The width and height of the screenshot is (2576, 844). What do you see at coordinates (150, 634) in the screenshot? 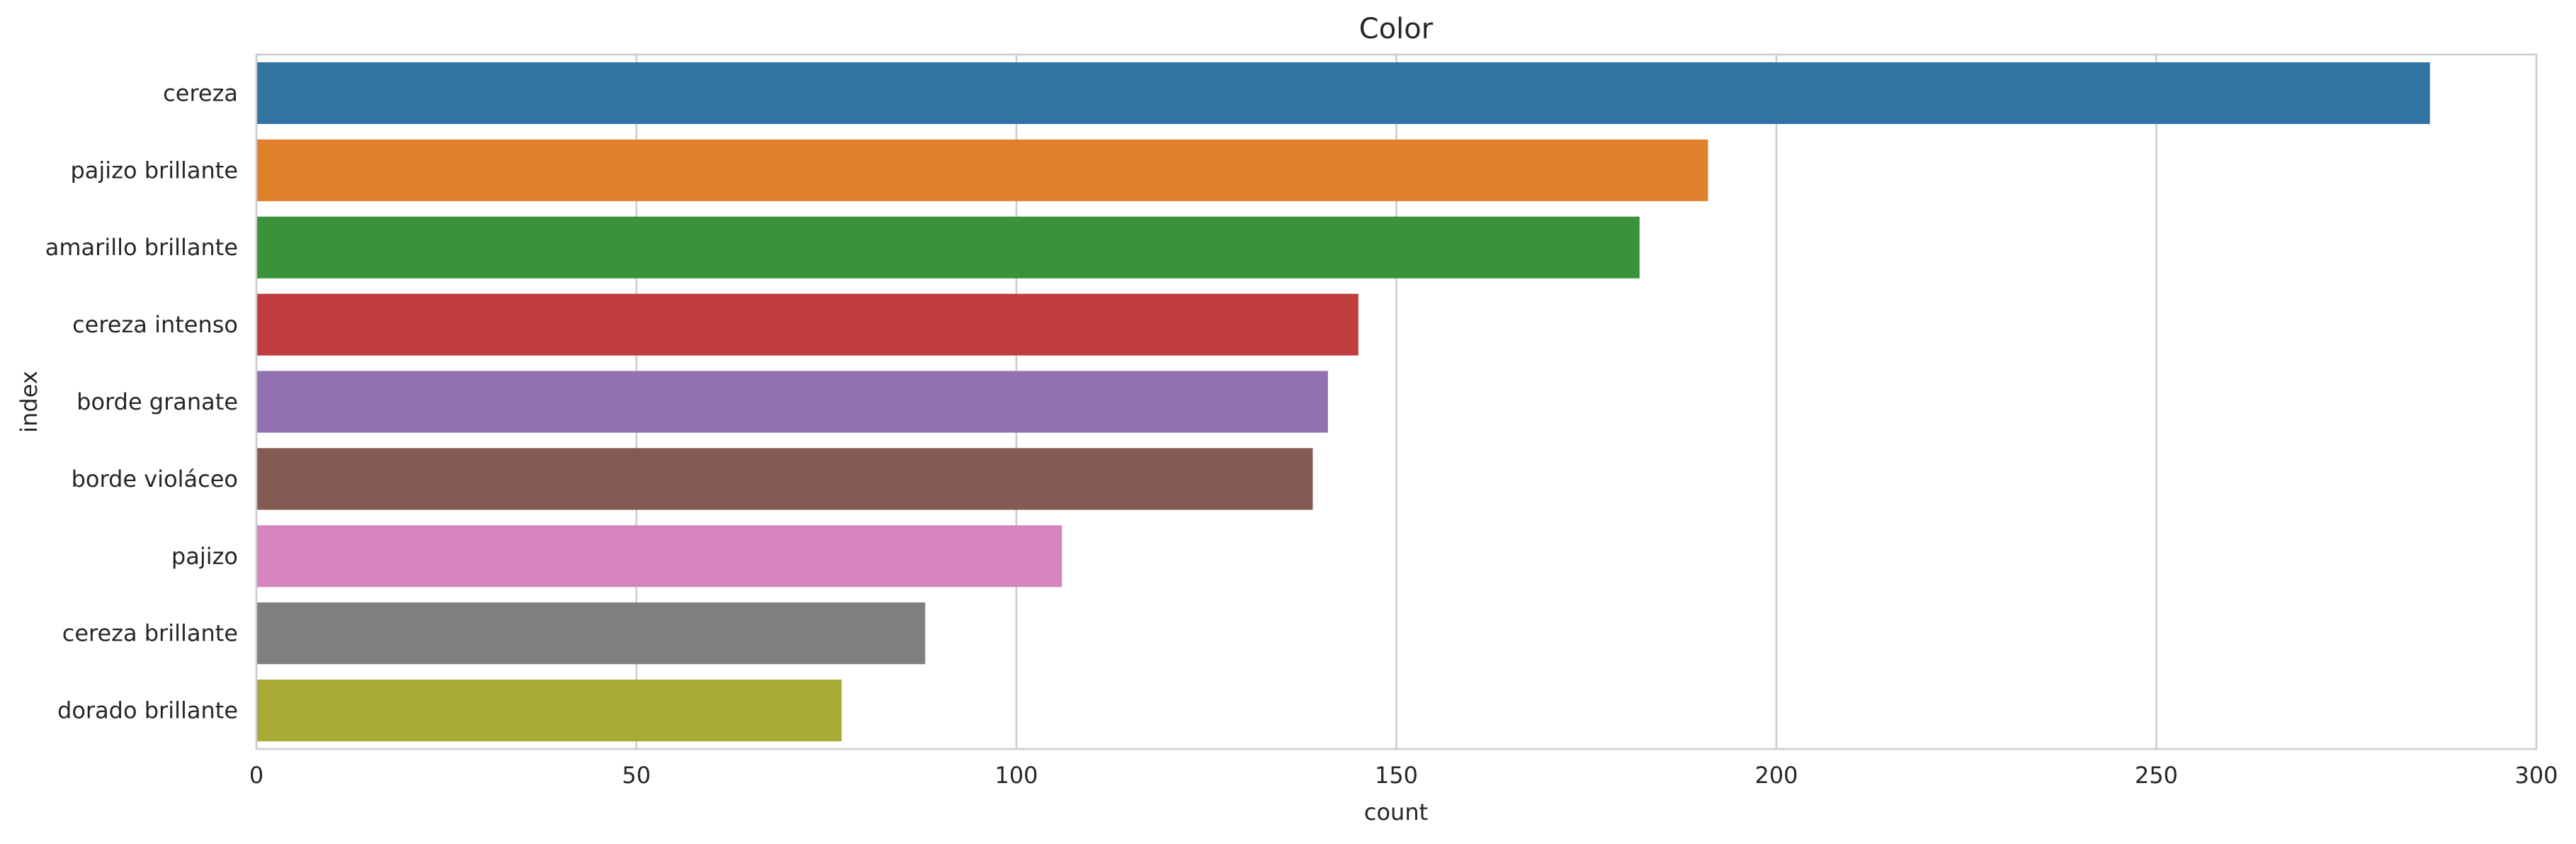
I see `y-tick-label: cereza brillante` at bounding box center [150, 634].